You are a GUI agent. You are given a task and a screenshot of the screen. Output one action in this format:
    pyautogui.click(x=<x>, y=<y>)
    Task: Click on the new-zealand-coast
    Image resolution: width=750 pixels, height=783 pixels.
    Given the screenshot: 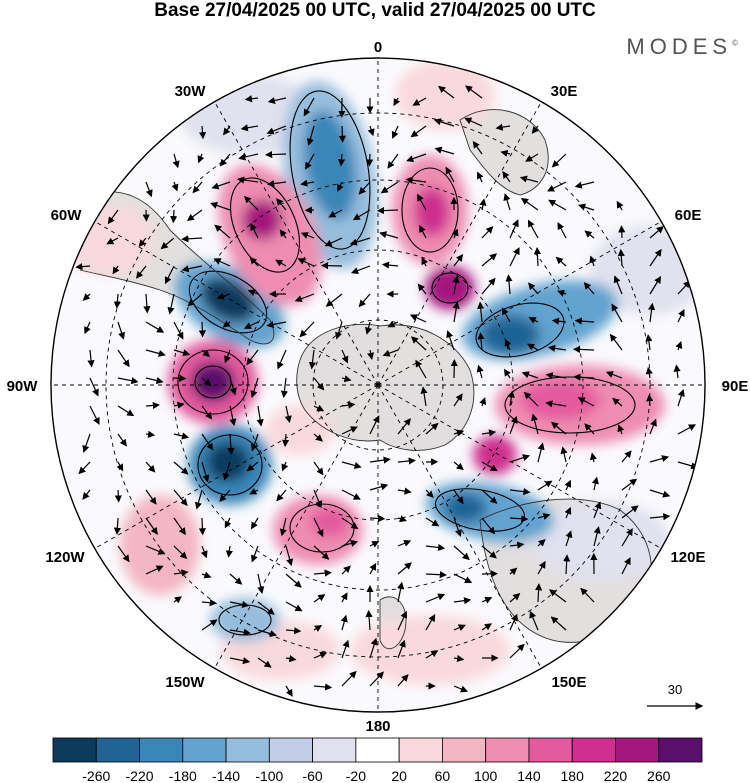 What is the action you would take?
    pyautogui.click(x=393, y=623)
    